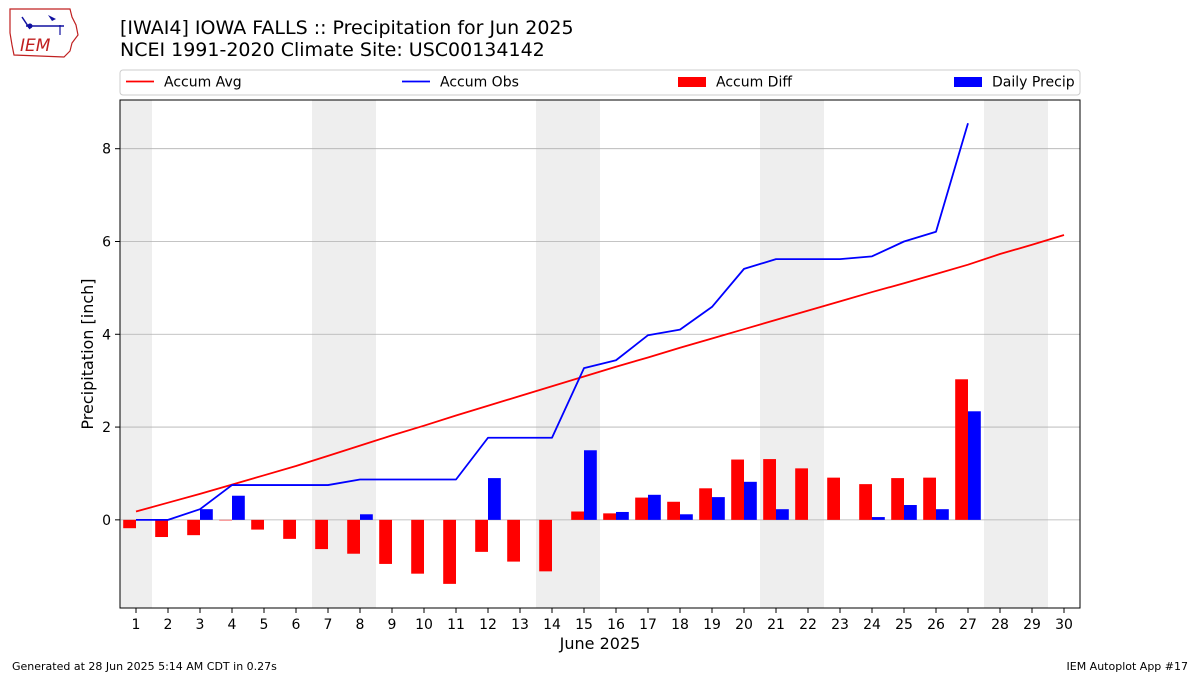  What do you see at coordinates (360, 625) in the screenshot?
I see `x-tick-label: 8` at bounding box center [360, 625].